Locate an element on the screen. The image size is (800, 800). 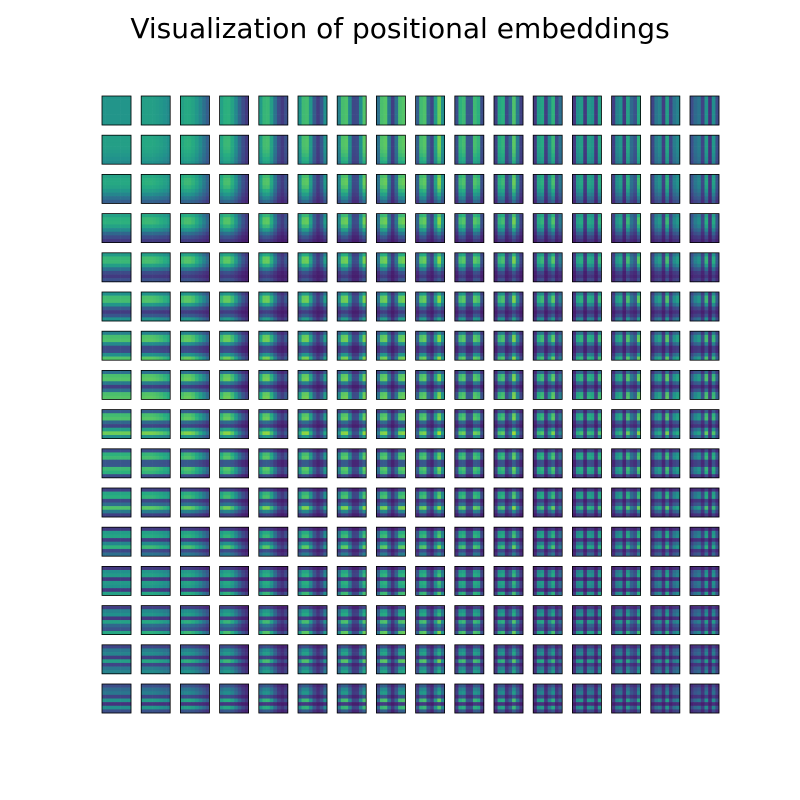
embedding-tile-r0-c6 is located at coordinates (351, 110).